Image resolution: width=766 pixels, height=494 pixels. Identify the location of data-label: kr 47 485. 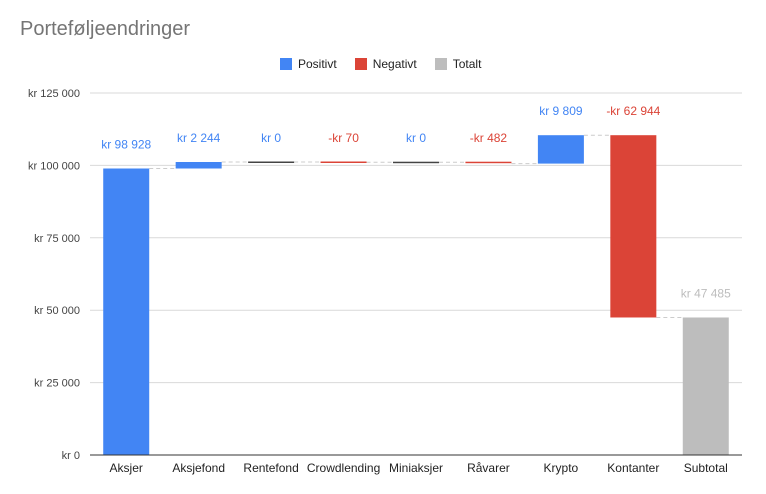
(706, 293).